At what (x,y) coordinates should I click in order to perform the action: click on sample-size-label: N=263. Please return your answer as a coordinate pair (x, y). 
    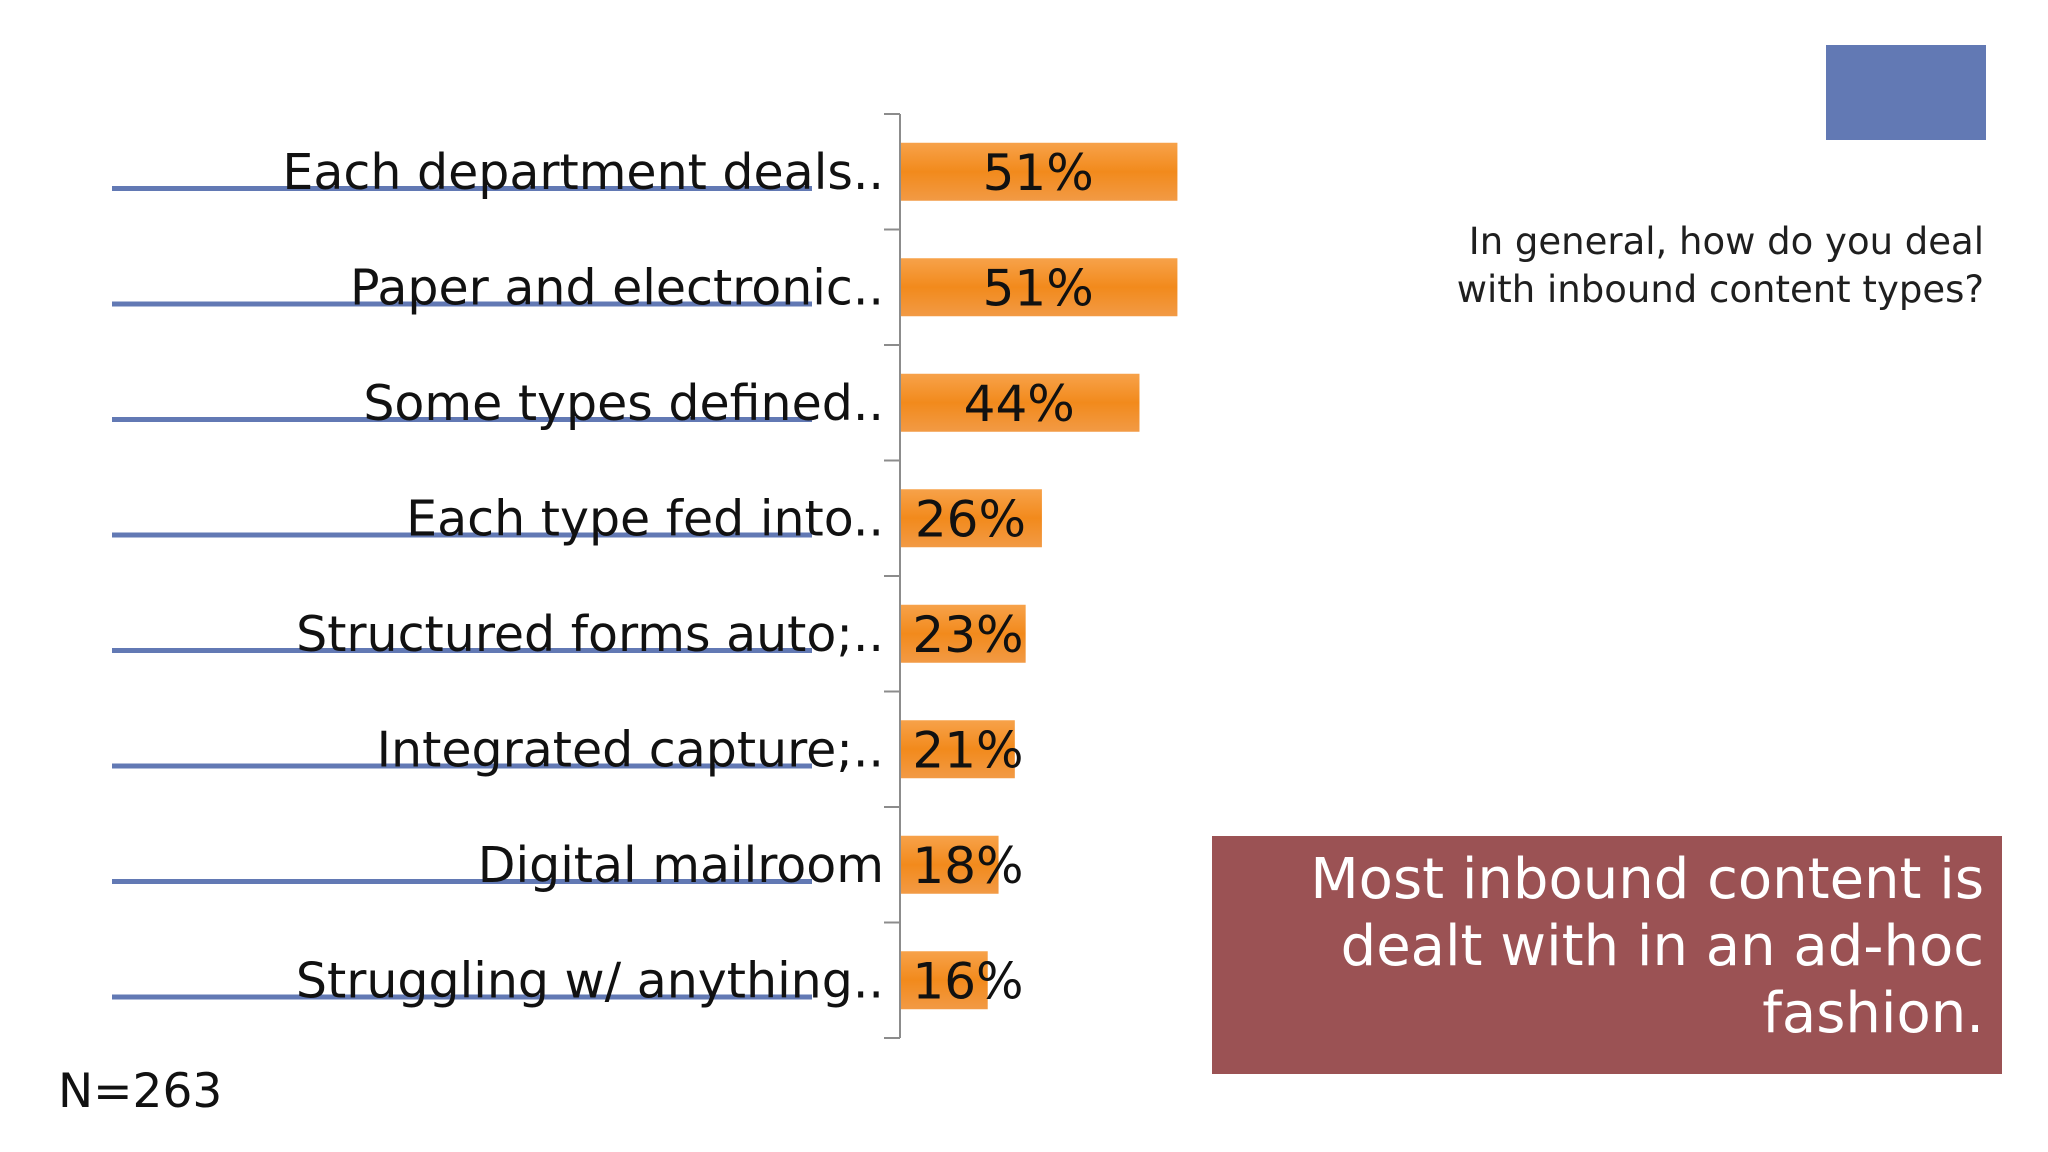
    Looking at the image, I should click on (140, 1091).